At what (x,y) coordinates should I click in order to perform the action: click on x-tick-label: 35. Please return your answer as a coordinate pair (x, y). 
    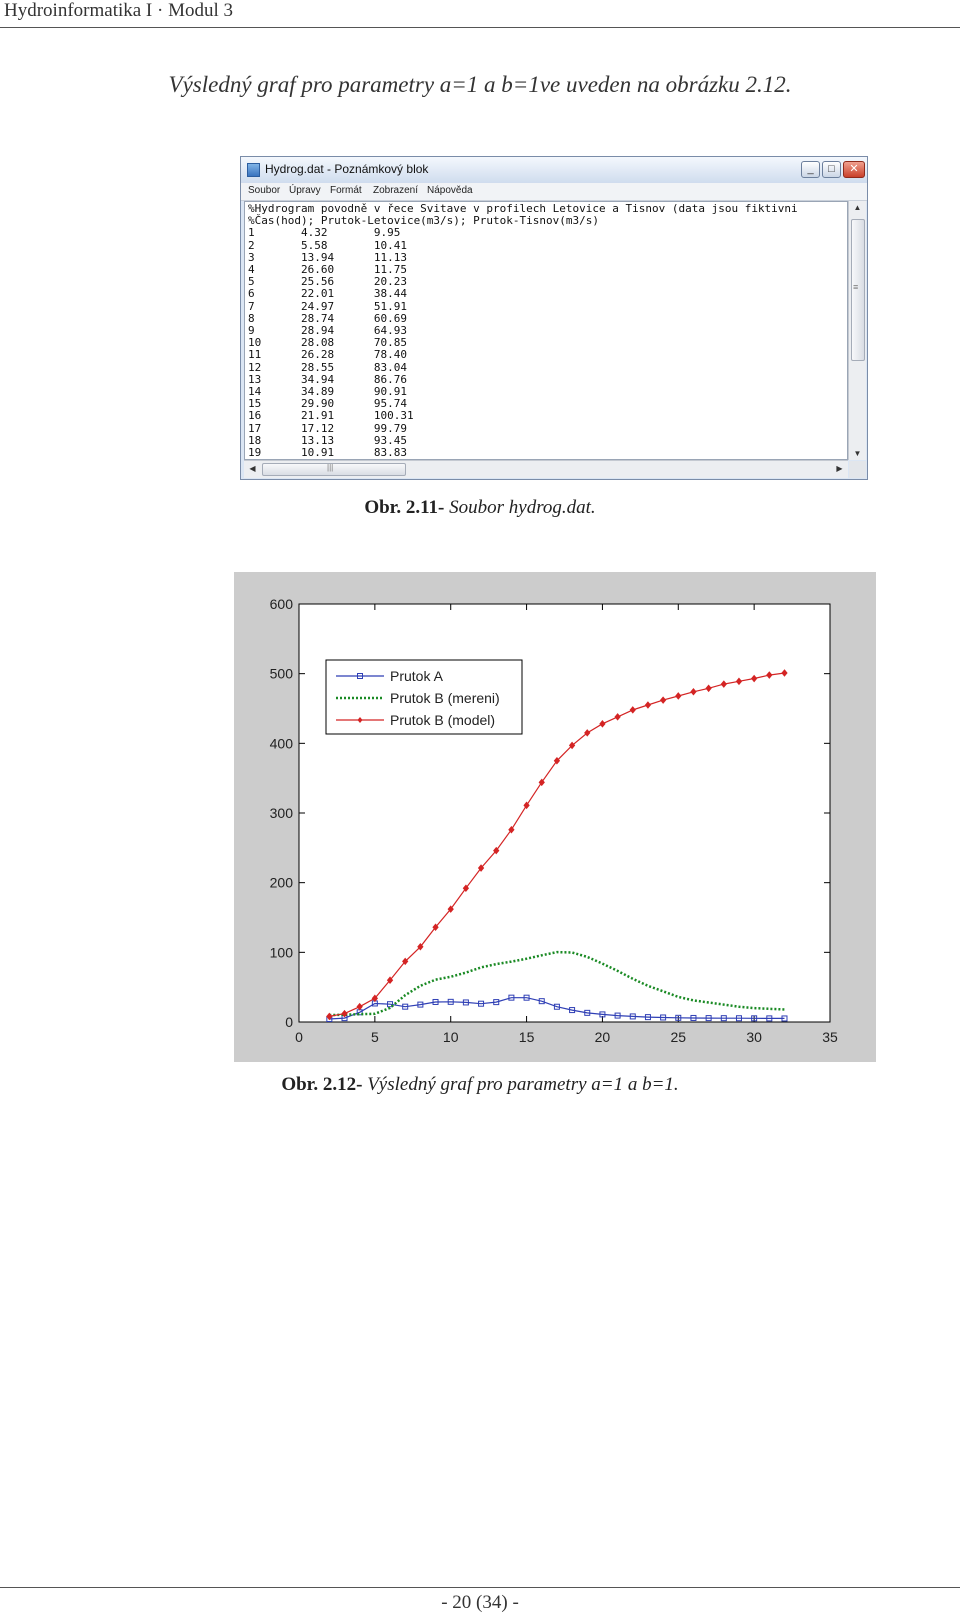
    Looking at the image, I should click on (830, 1037).